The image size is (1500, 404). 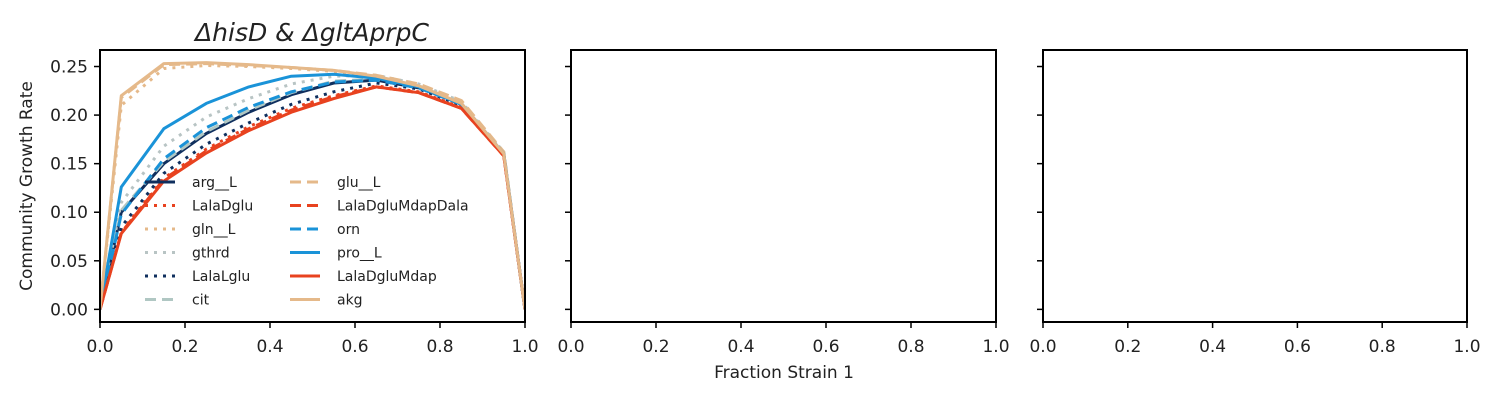 What do you see at coordinates (214, 230) in the screenshot?
I see `legend-label: gln__L` at bounding box center [214, 230].